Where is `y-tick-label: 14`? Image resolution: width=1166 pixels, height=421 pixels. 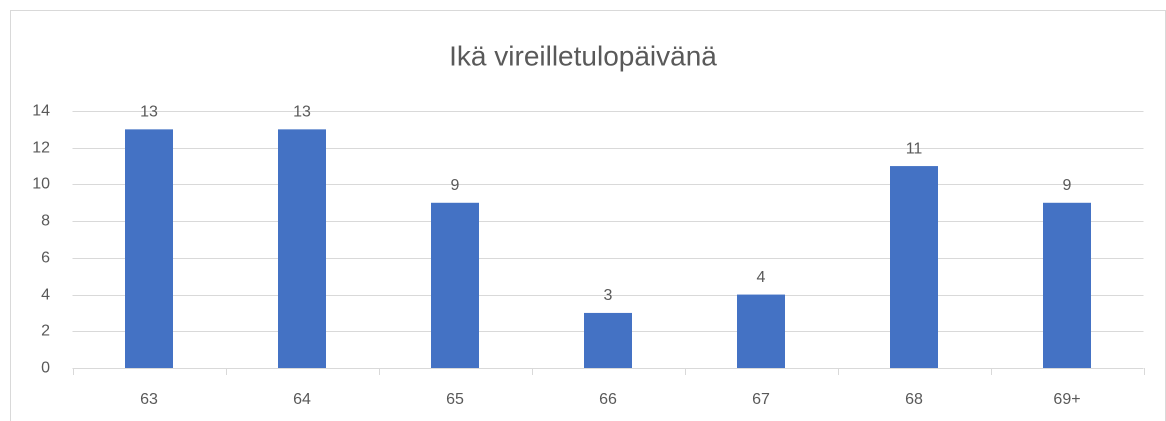
y-tick-label: 14 is located at coordinates (41, 111).